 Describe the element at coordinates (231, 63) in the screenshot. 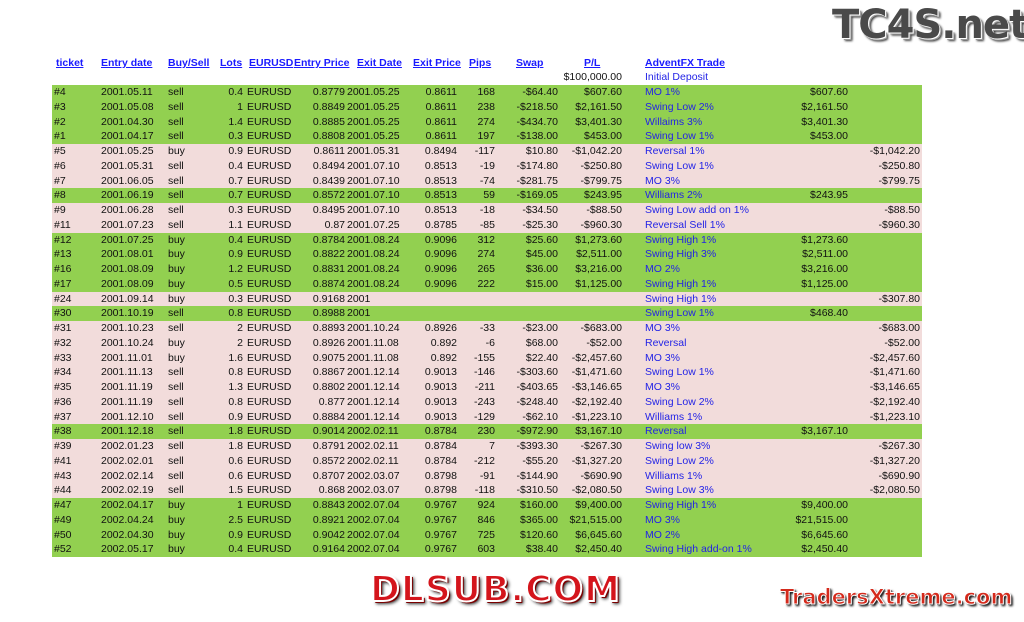

I see `column-header-lots: Lots` at that location.